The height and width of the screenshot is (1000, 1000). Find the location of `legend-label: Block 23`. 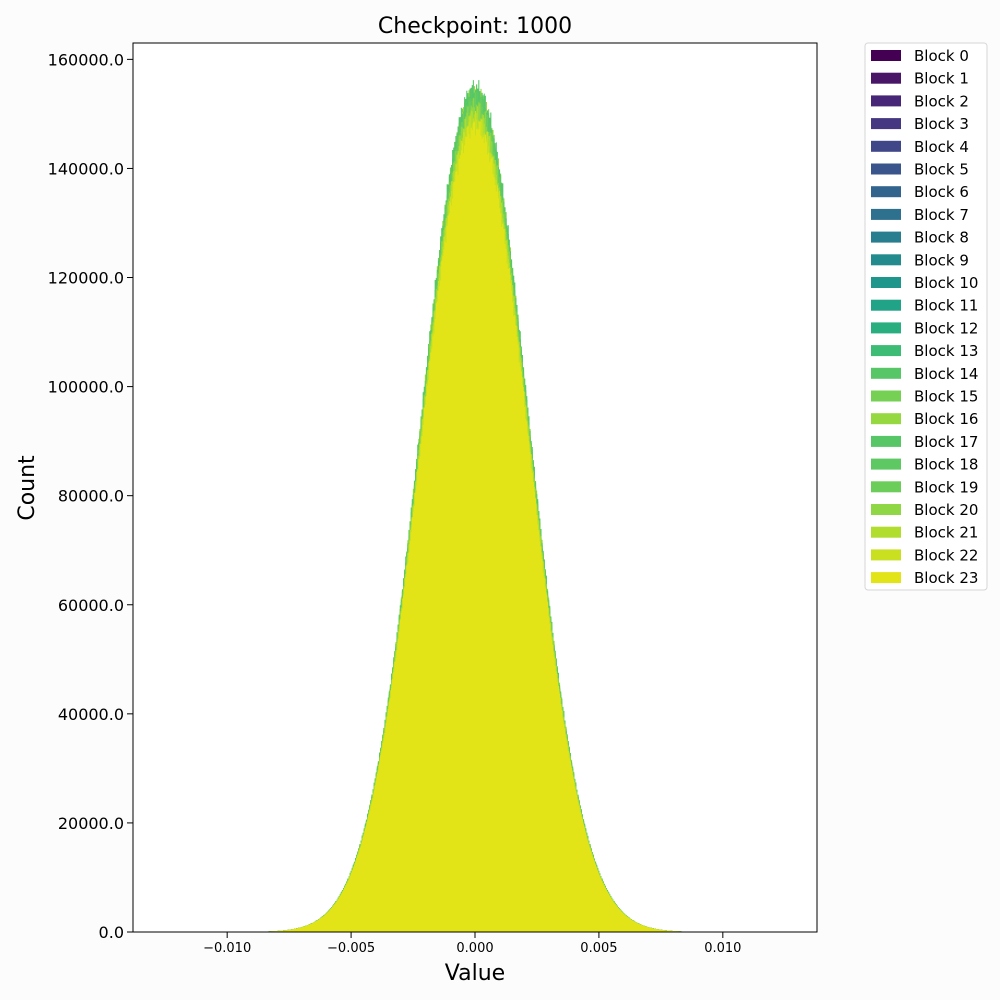

legend-label: Block 23 is located at coordinates (946, 578).